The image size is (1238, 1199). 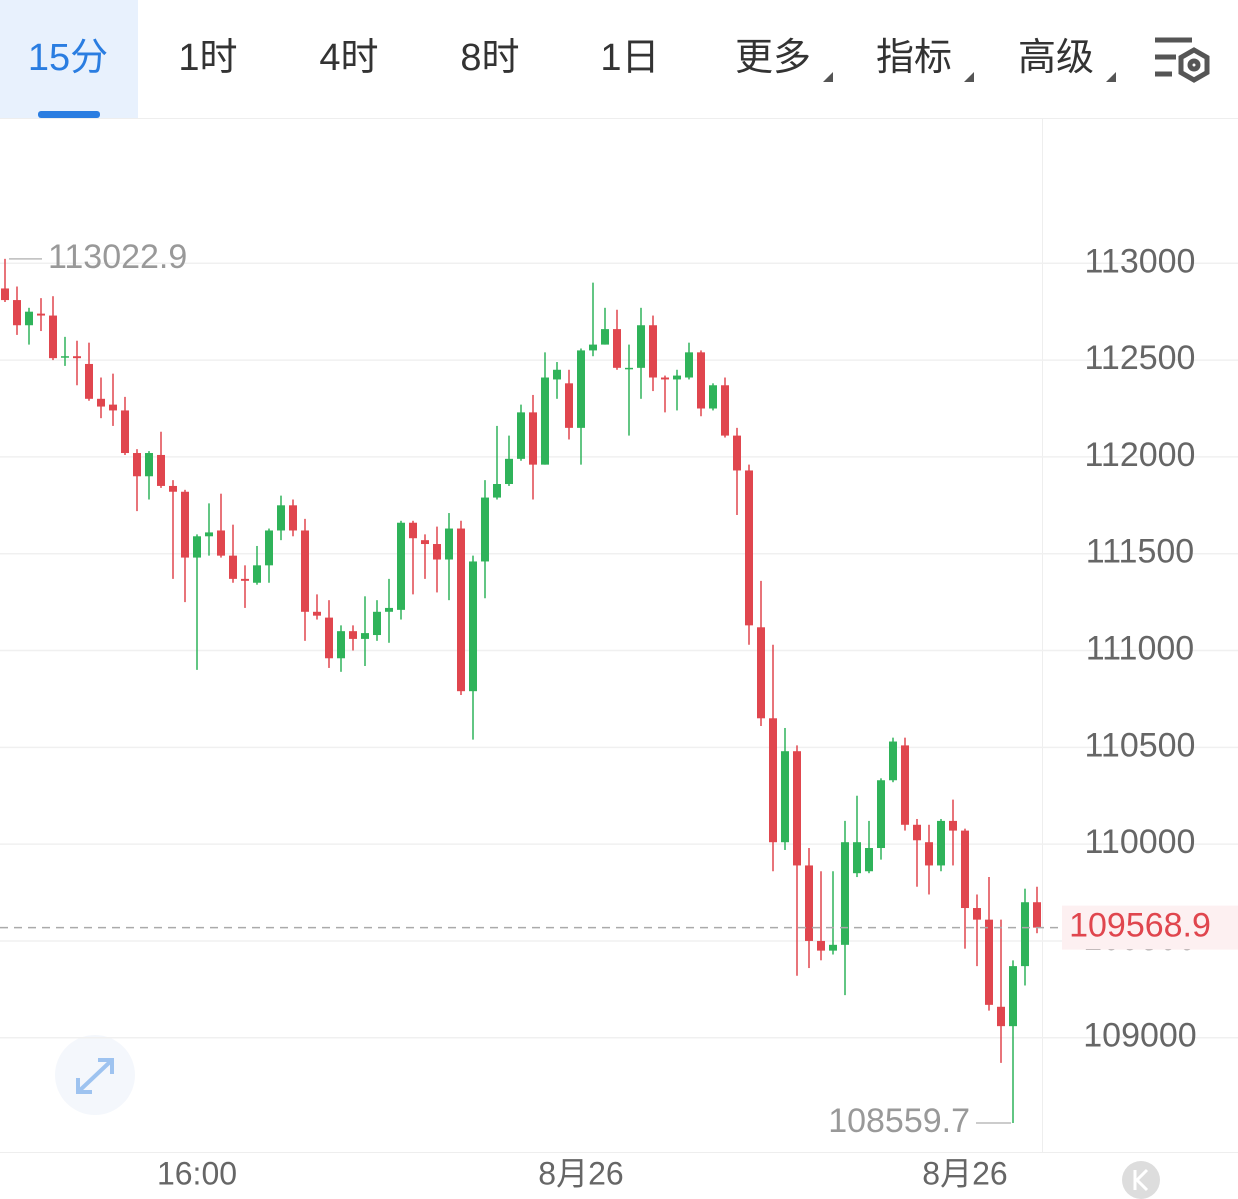 What do you see at coordinates (914, 58) in the screenshot?
I see `tab: 指标` at bounding box center [914, 58].